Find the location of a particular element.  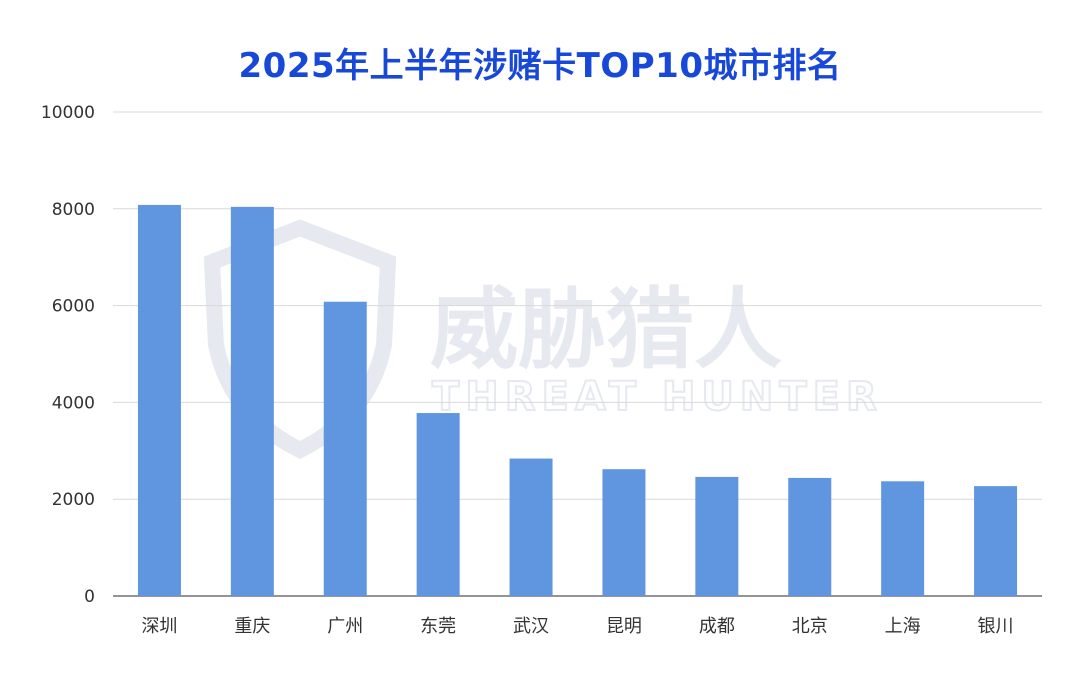

y-tick-label: 0 is located at coordinates (89, 597).